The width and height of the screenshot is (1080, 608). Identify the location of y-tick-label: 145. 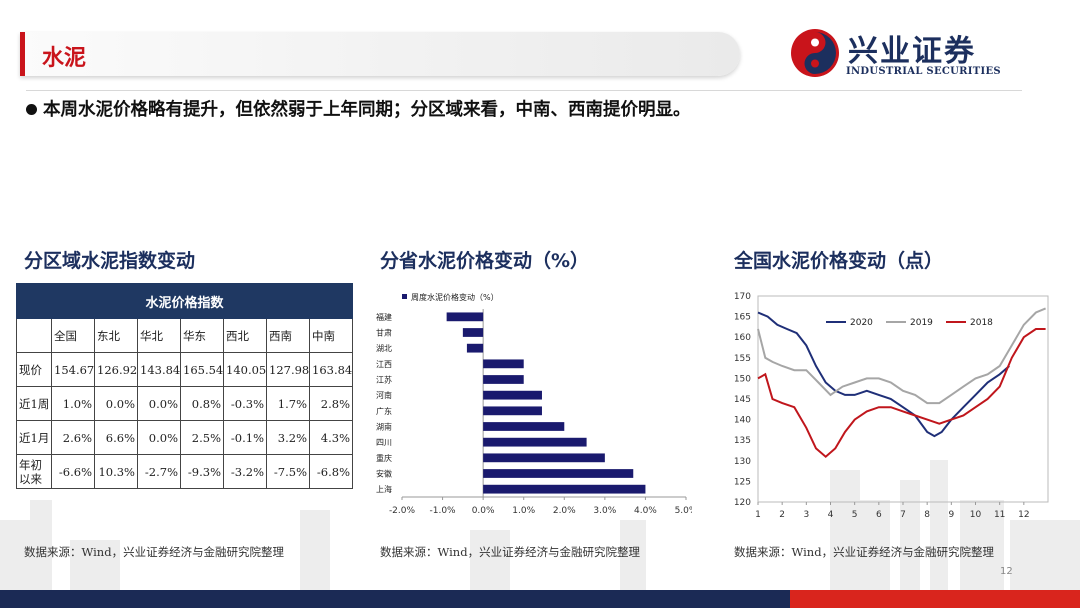
(742, 400).